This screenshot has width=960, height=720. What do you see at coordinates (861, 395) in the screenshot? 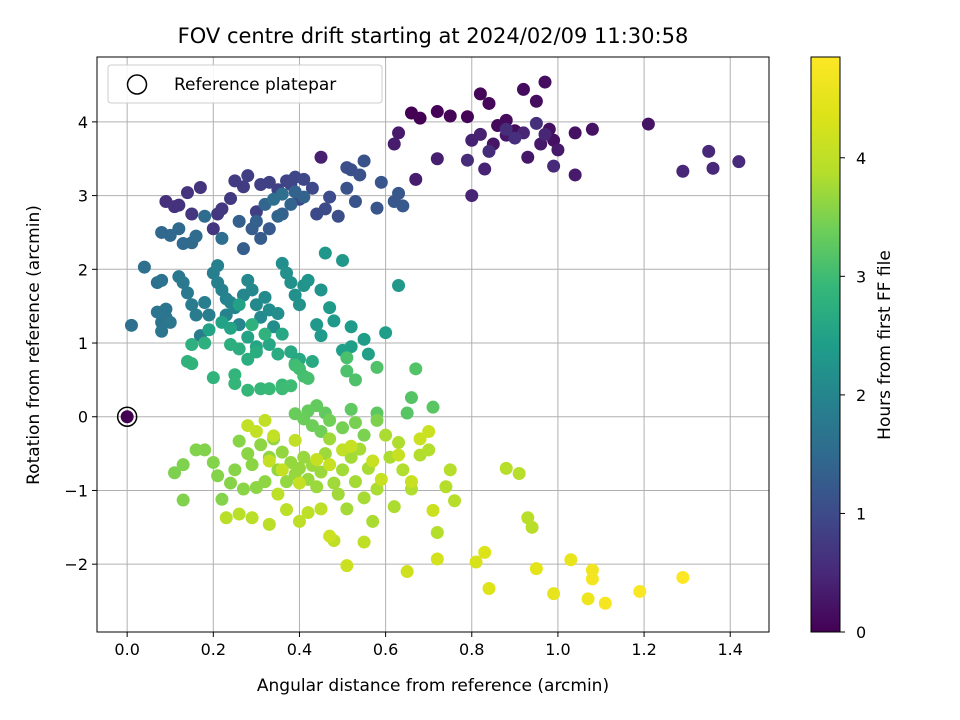
I see `colorbar-tick-label: 2` at bounding box center [861, 395].